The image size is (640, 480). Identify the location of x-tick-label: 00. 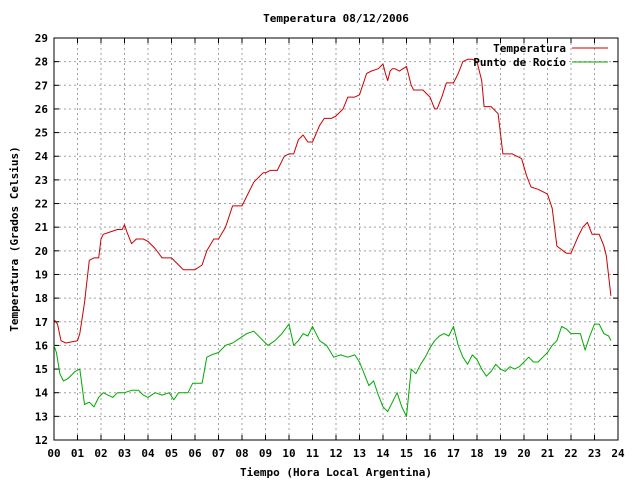
(53, 453).